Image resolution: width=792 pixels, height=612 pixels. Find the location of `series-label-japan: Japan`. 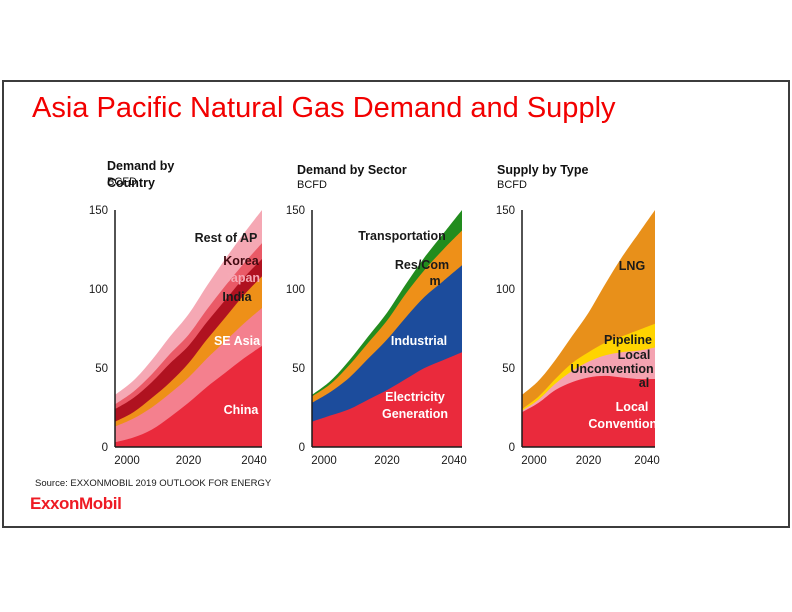

series-label-japan: Japan is located at coordinates (242, 278).